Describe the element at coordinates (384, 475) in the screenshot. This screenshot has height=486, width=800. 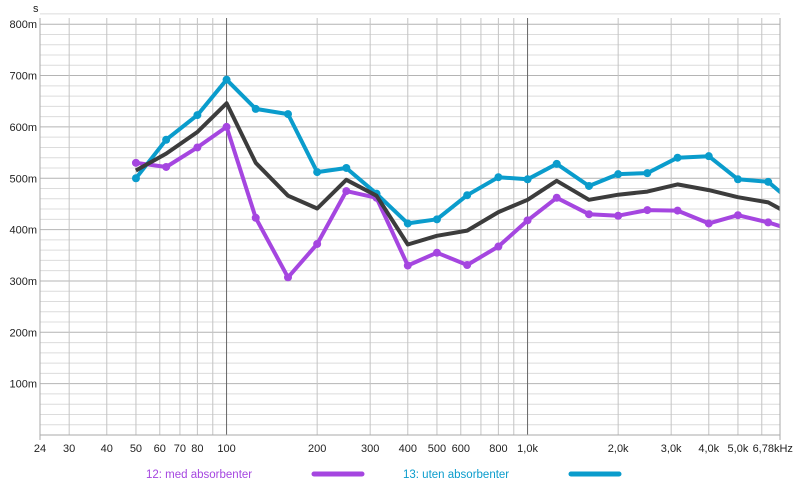
I see `legend: 12: med absorbenter 13: uten absorbenter` at that location.